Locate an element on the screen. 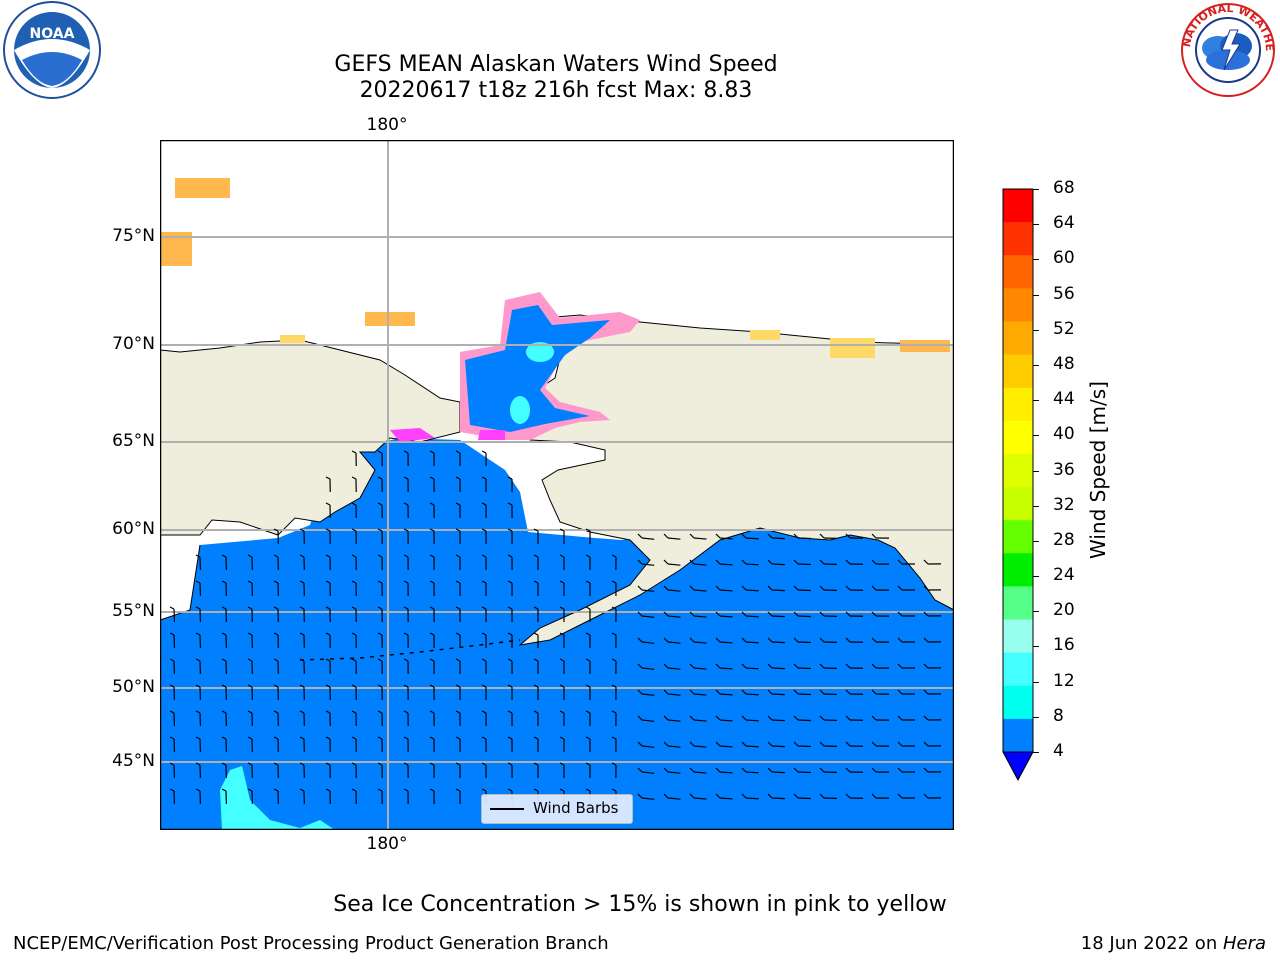 This screenshot has height=960, width=1280. colorbar-tick-label: 40 is located at coordinates (1064, 434).